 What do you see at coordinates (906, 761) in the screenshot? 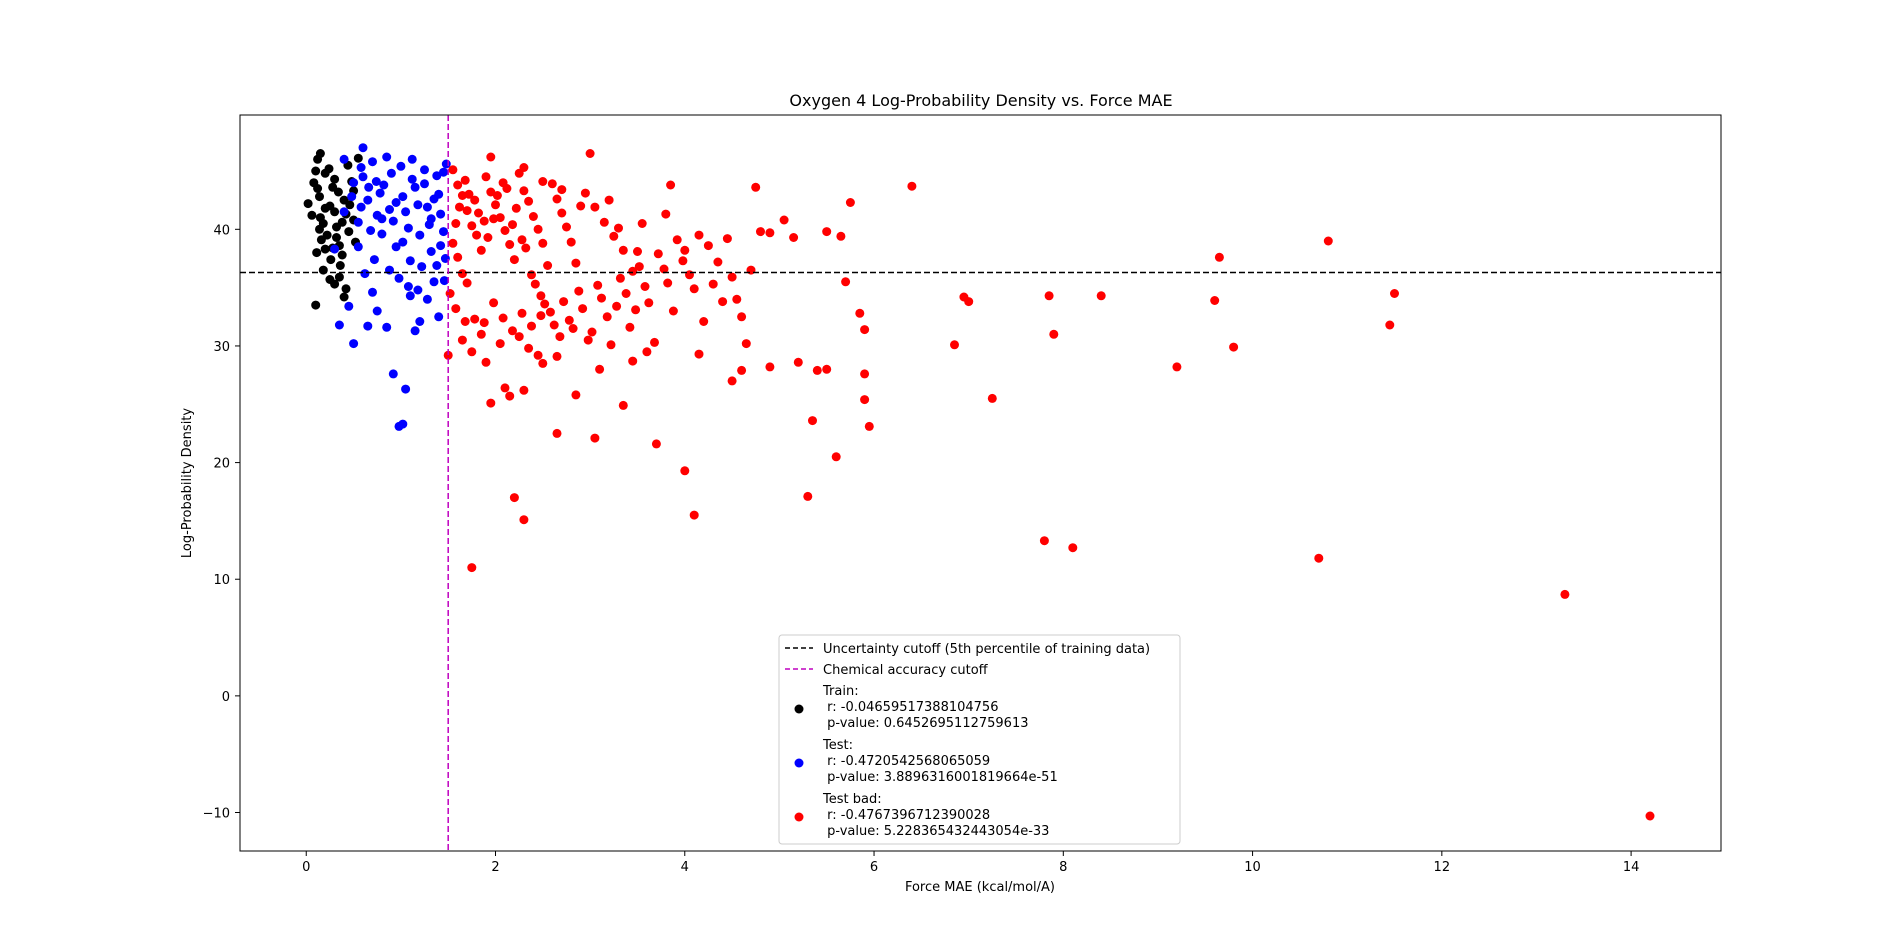
I see `legend-test-r: r: -0.4720542568065059` at bounding box center [906, 761].